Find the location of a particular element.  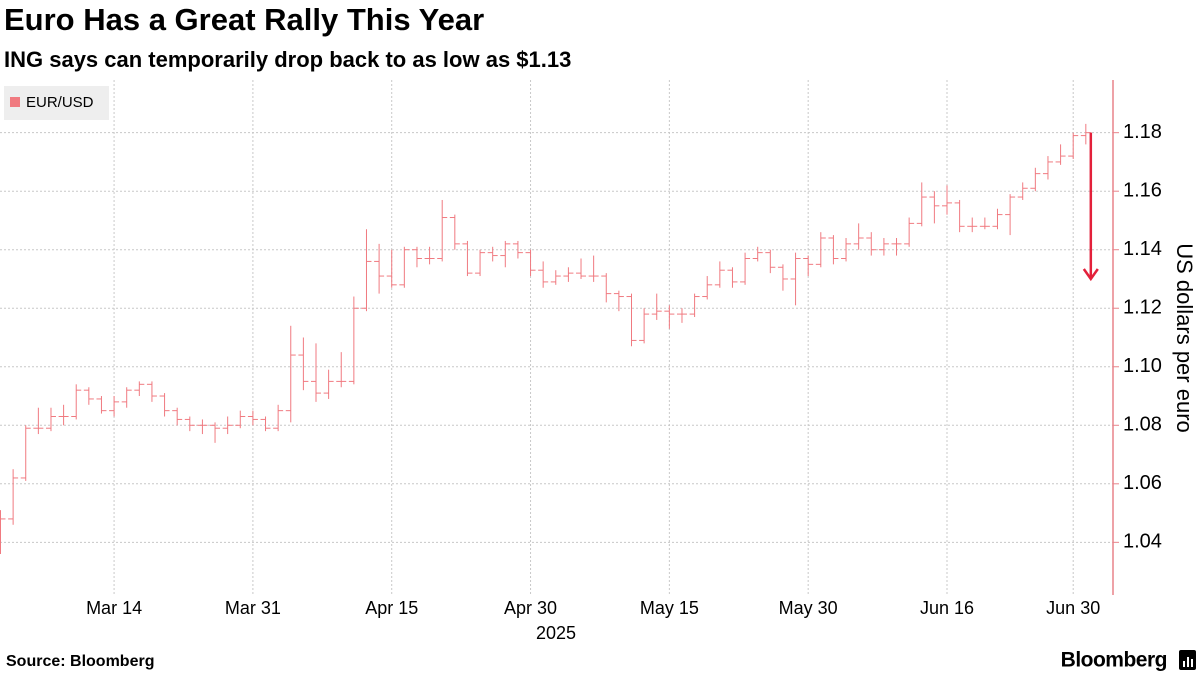

x-tick-label: Jun 30 is located at coordinates (1073, 608).